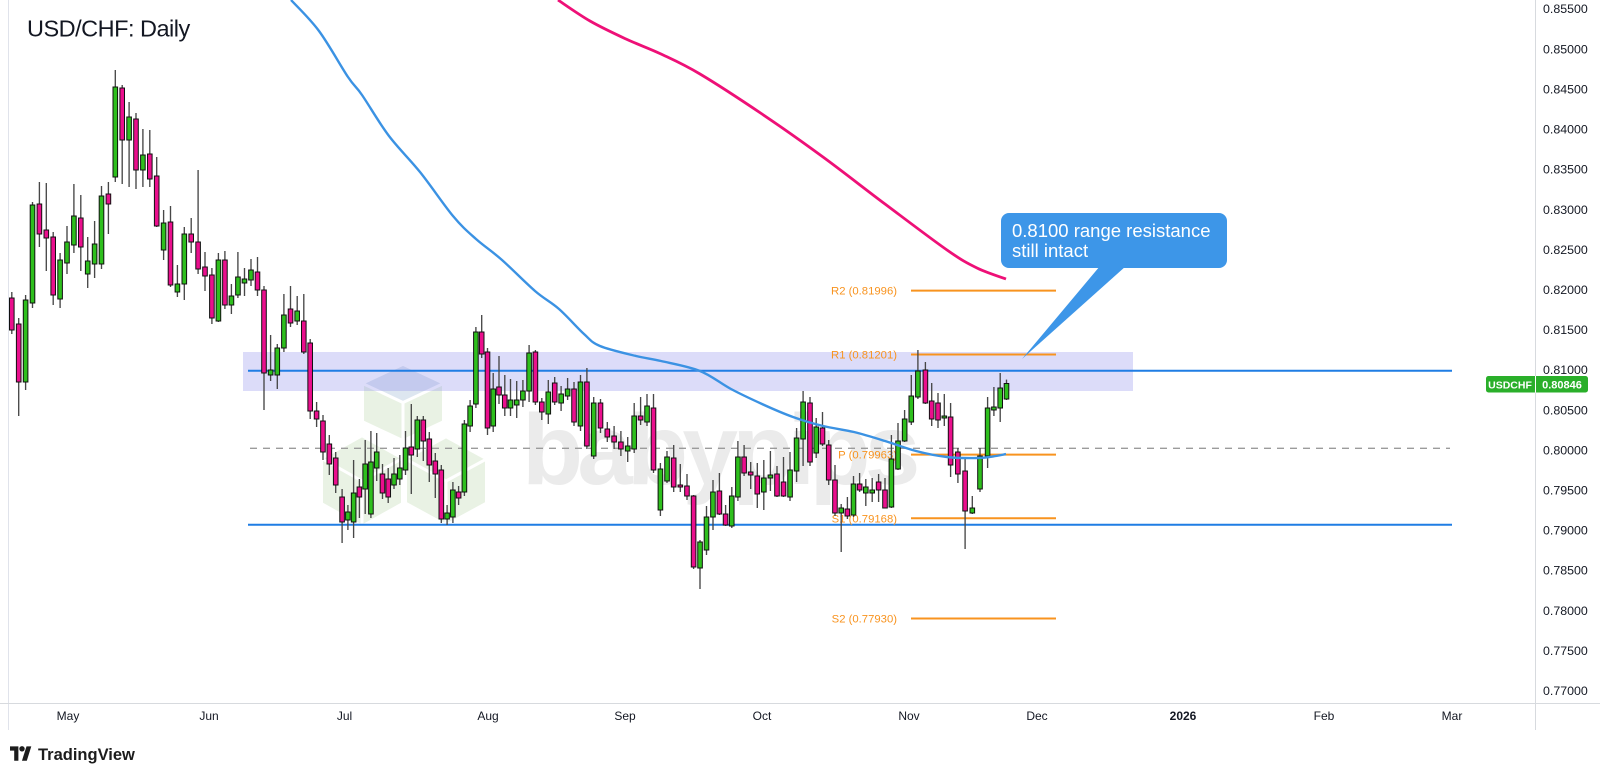 Image resolution: width=1600 pixels, height=778 pixels. What do you see at coordinates (86, 755) in the screenshot?
I see `svg-text: TradingView` at bounding box center [86, 755].